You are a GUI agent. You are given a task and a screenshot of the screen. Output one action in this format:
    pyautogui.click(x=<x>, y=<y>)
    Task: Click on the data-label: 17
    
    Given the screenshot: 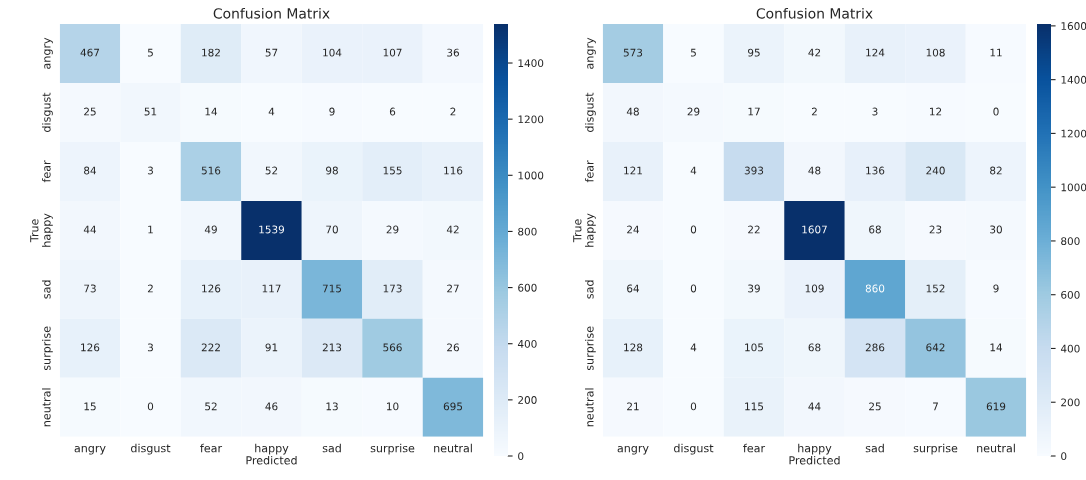 What is the action you would take?
    pyautogui.click(x=754, y=111)
    